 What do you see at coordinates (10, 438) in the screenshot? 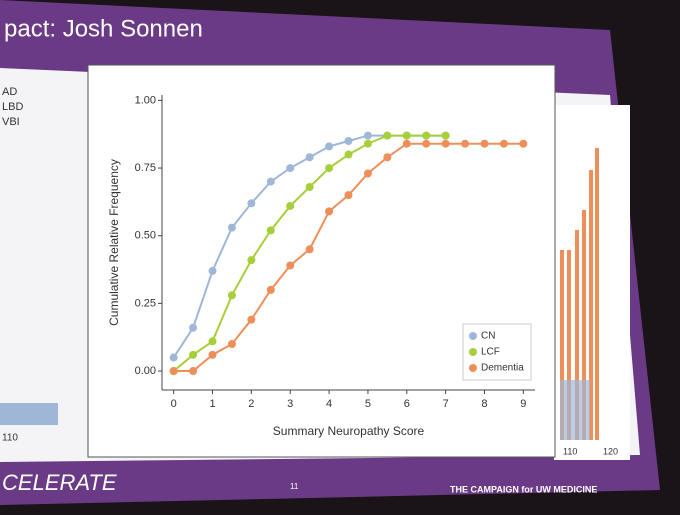
I see `left-tick: 110` at bounding box center [10, 438].